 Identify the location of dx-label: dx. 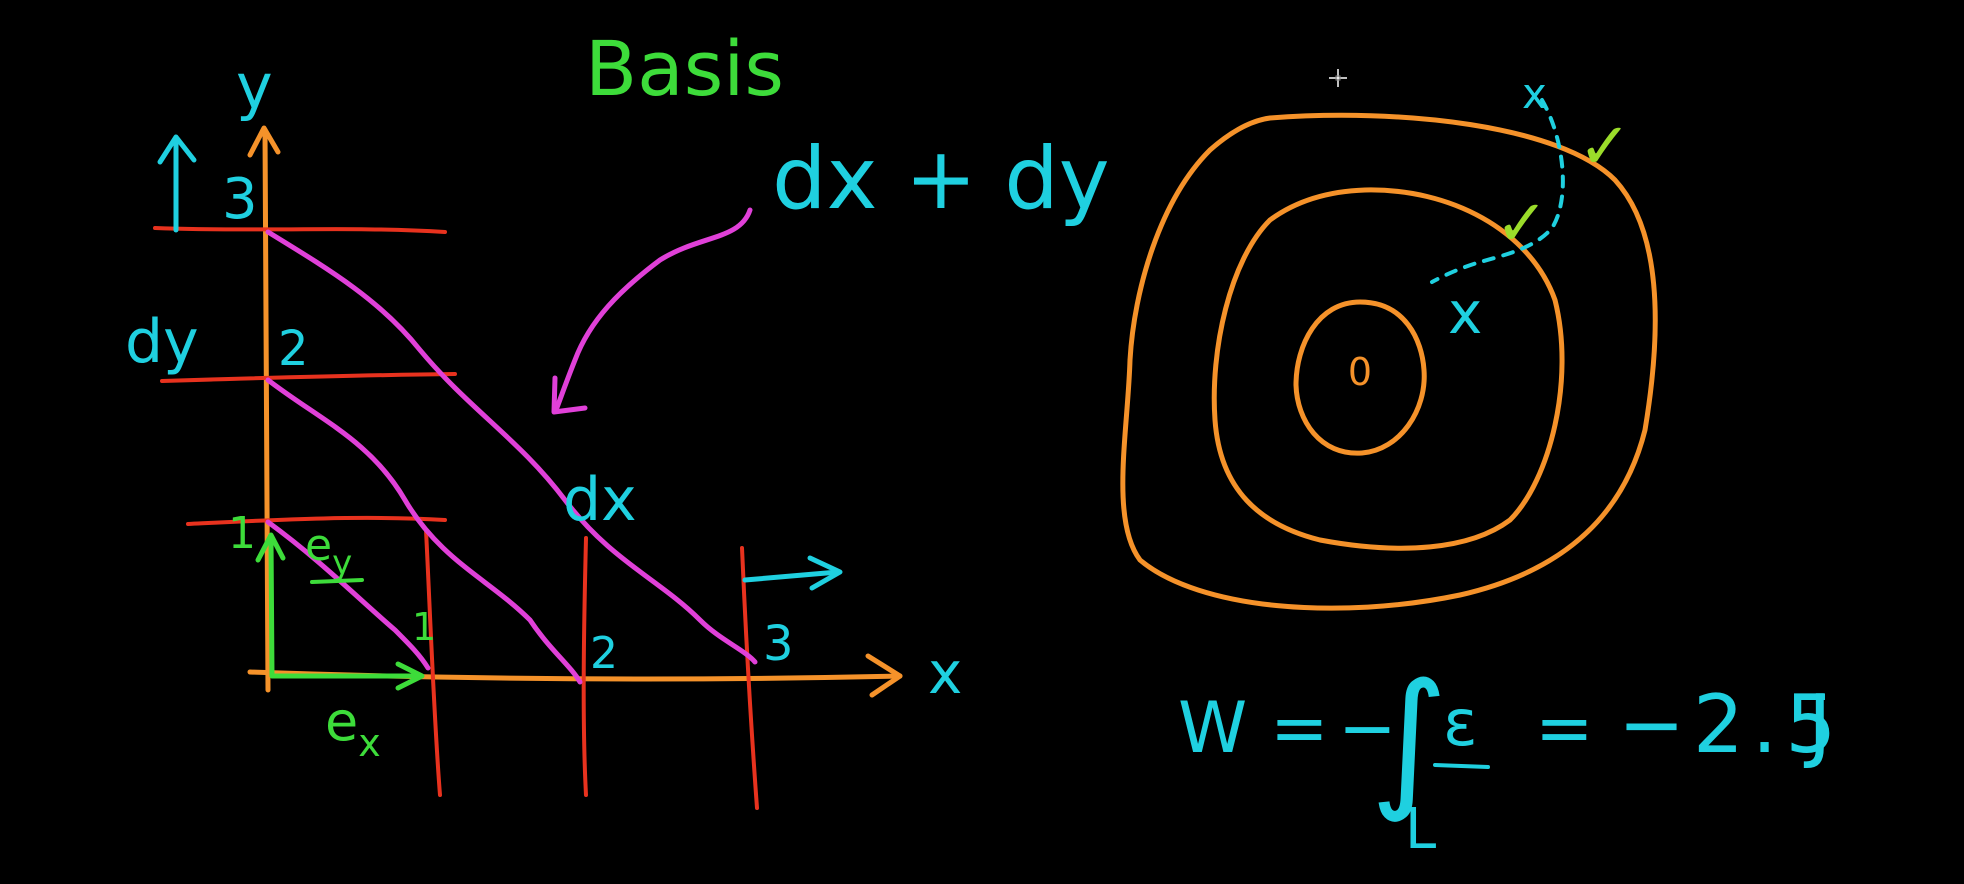
(600, 500).